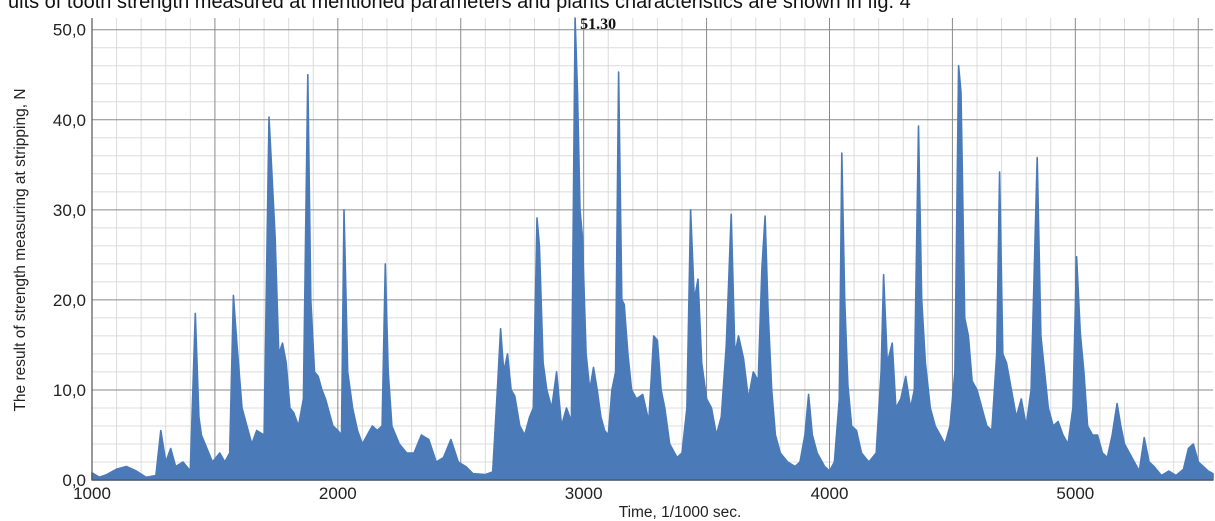 This screenshot has height=521, width=1215. Describe the element at coordinates (69, 210) in the screenshot. I see `y-tick-label: 30,0` at that location.